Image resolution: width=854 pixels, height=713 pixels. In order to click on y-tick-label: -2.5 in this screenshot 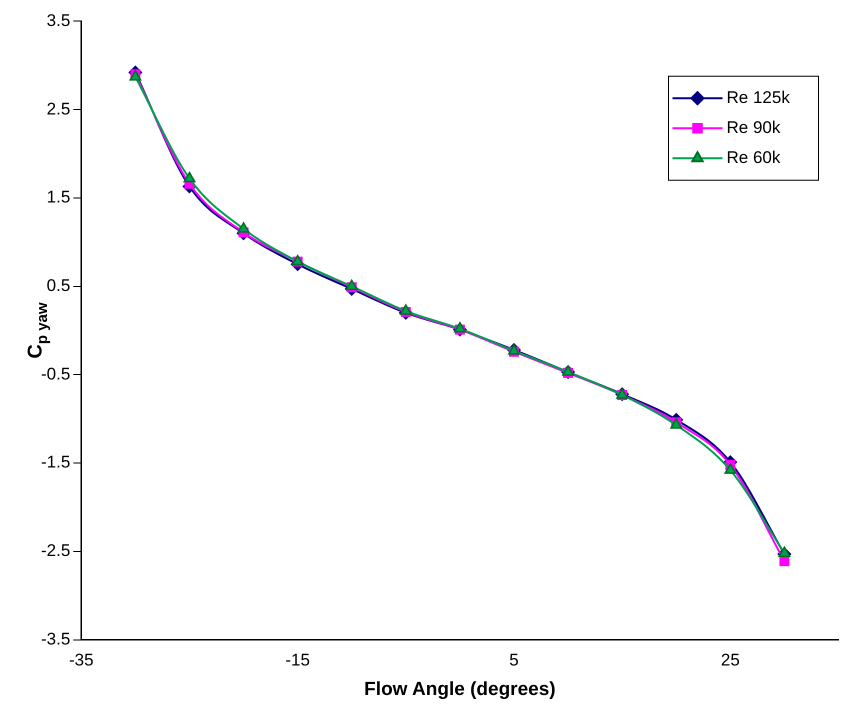, I will do `click(55, 550)`.